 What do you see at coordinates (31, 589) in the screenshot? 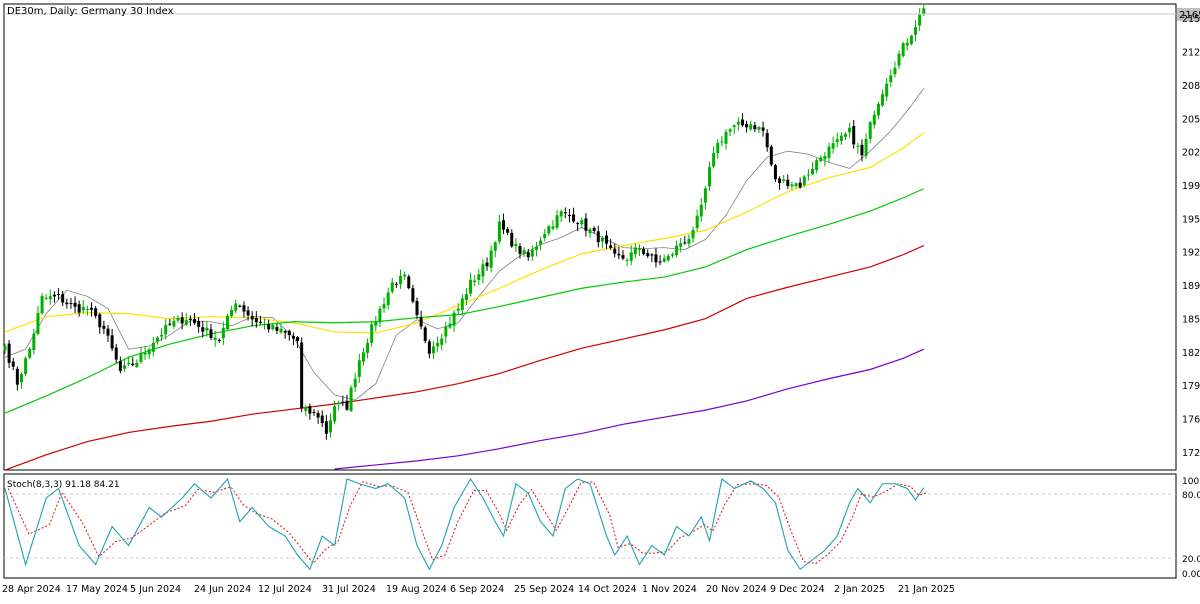
I see `time-tick-label: 28 Apr 2024` at bounding box center [31, 589].